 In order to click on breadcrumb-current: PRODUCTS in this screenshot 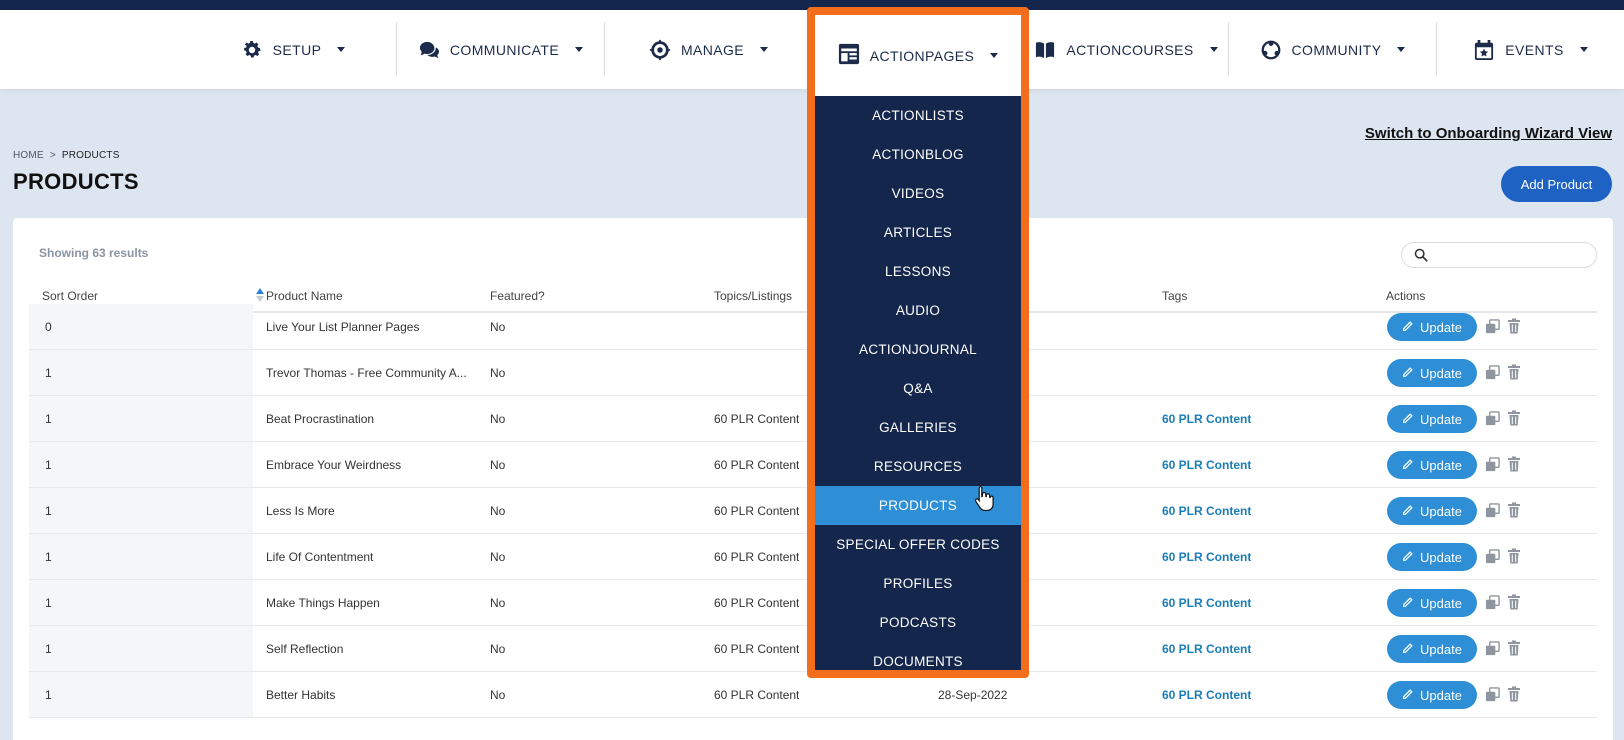, I will do `click(90, 155)`.